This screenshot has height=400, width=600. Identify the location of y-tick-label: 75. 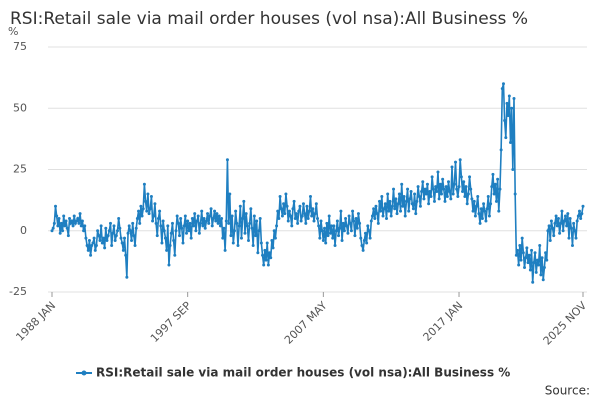
(20, 46).